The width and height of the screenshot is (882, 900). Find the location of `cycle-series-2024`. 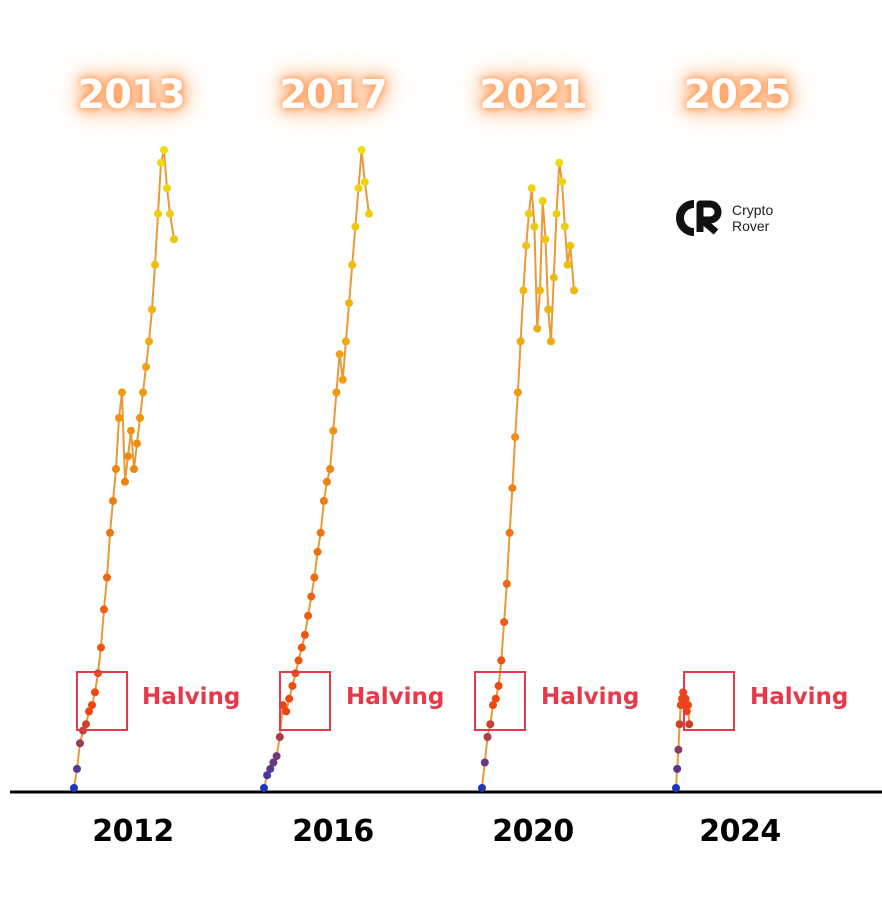

cycle-series-2024 is located at coordinates (683, 740).